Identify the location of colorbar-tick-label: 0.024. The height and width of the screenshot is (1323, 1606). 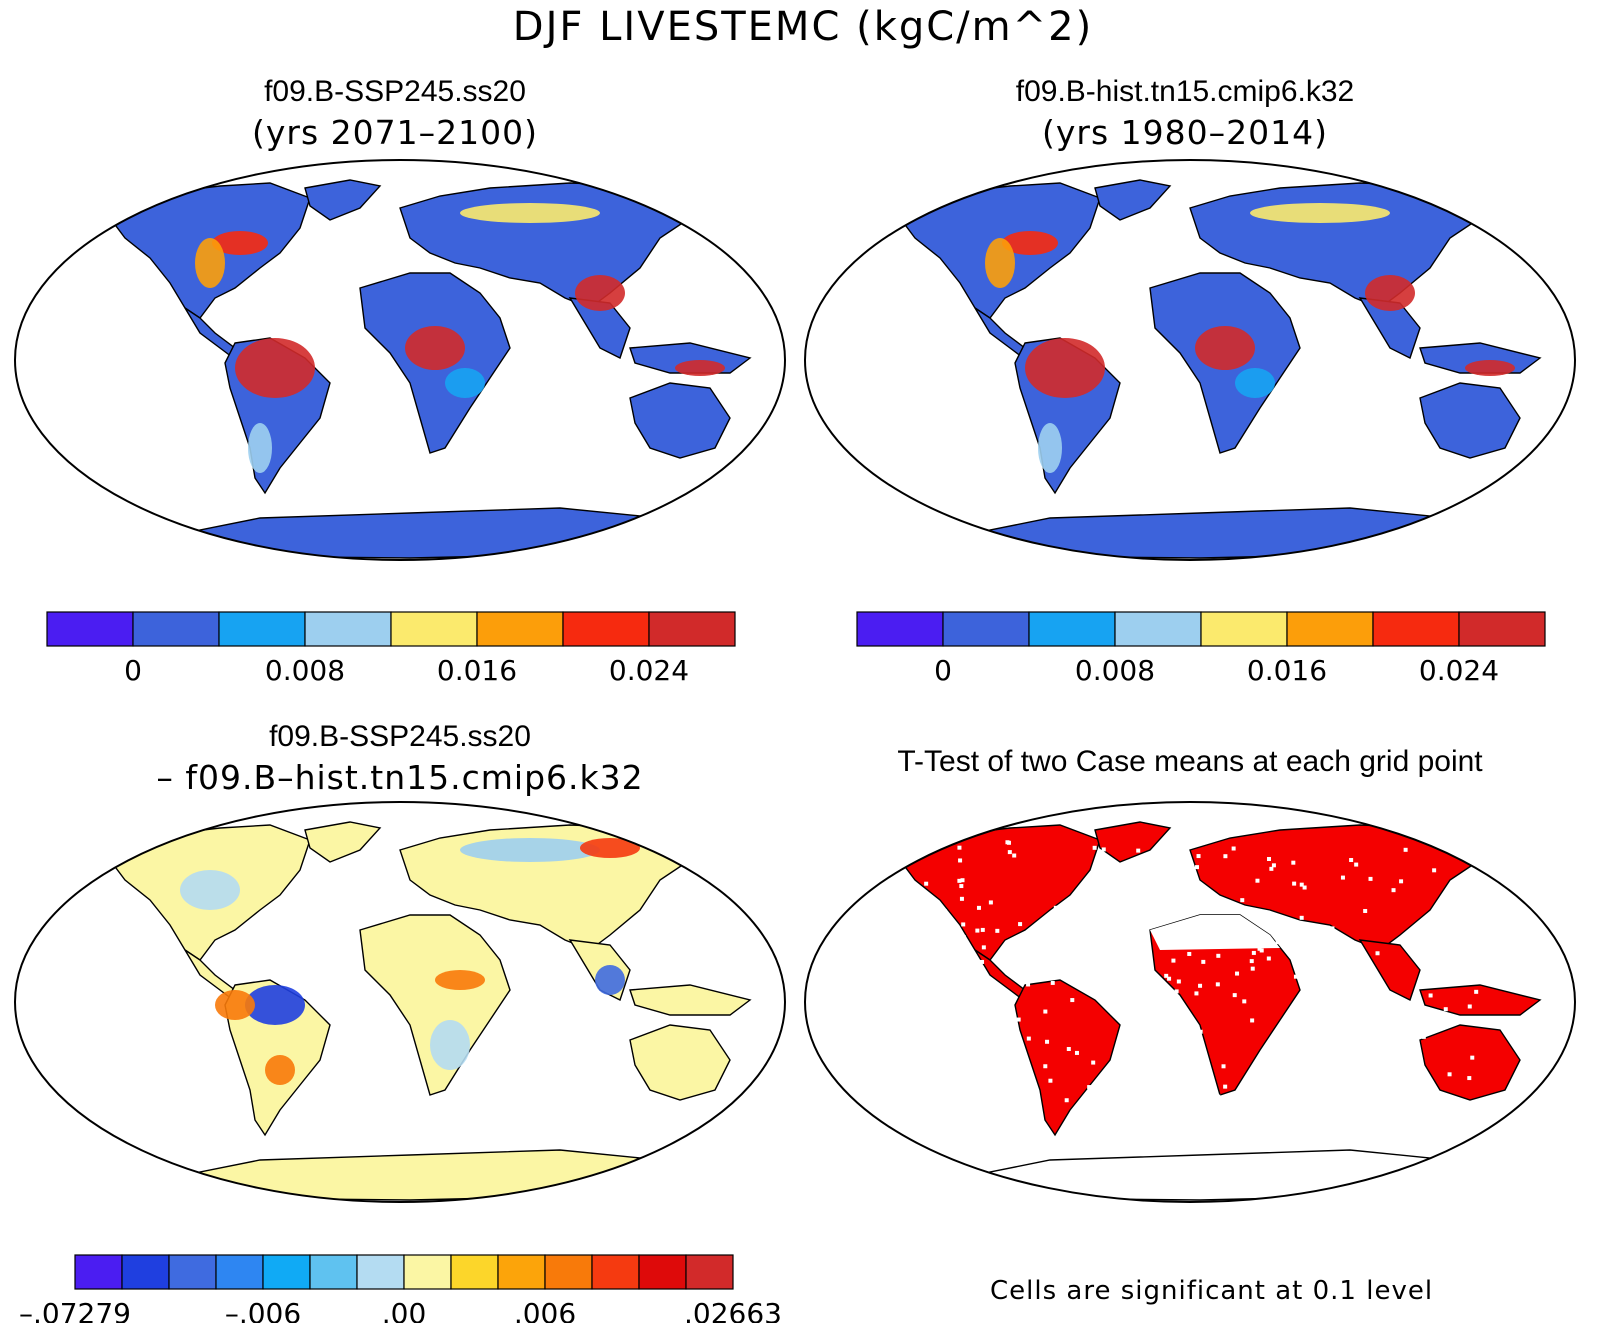
(649, 670).